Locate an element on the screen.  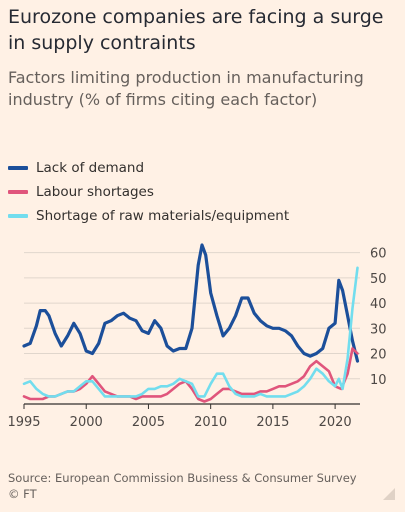
legend-swatch-labour-shortages is located at coordinates (18, 192).